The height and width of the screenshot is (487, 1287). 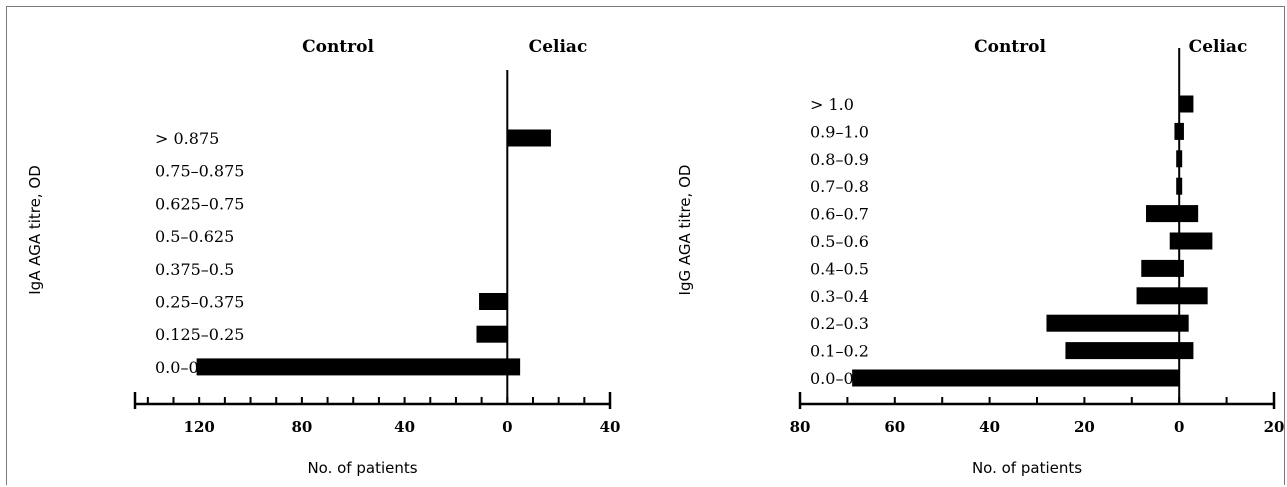 I want to click on category-label: 0.4–0.5, so click(x=839, y=268).